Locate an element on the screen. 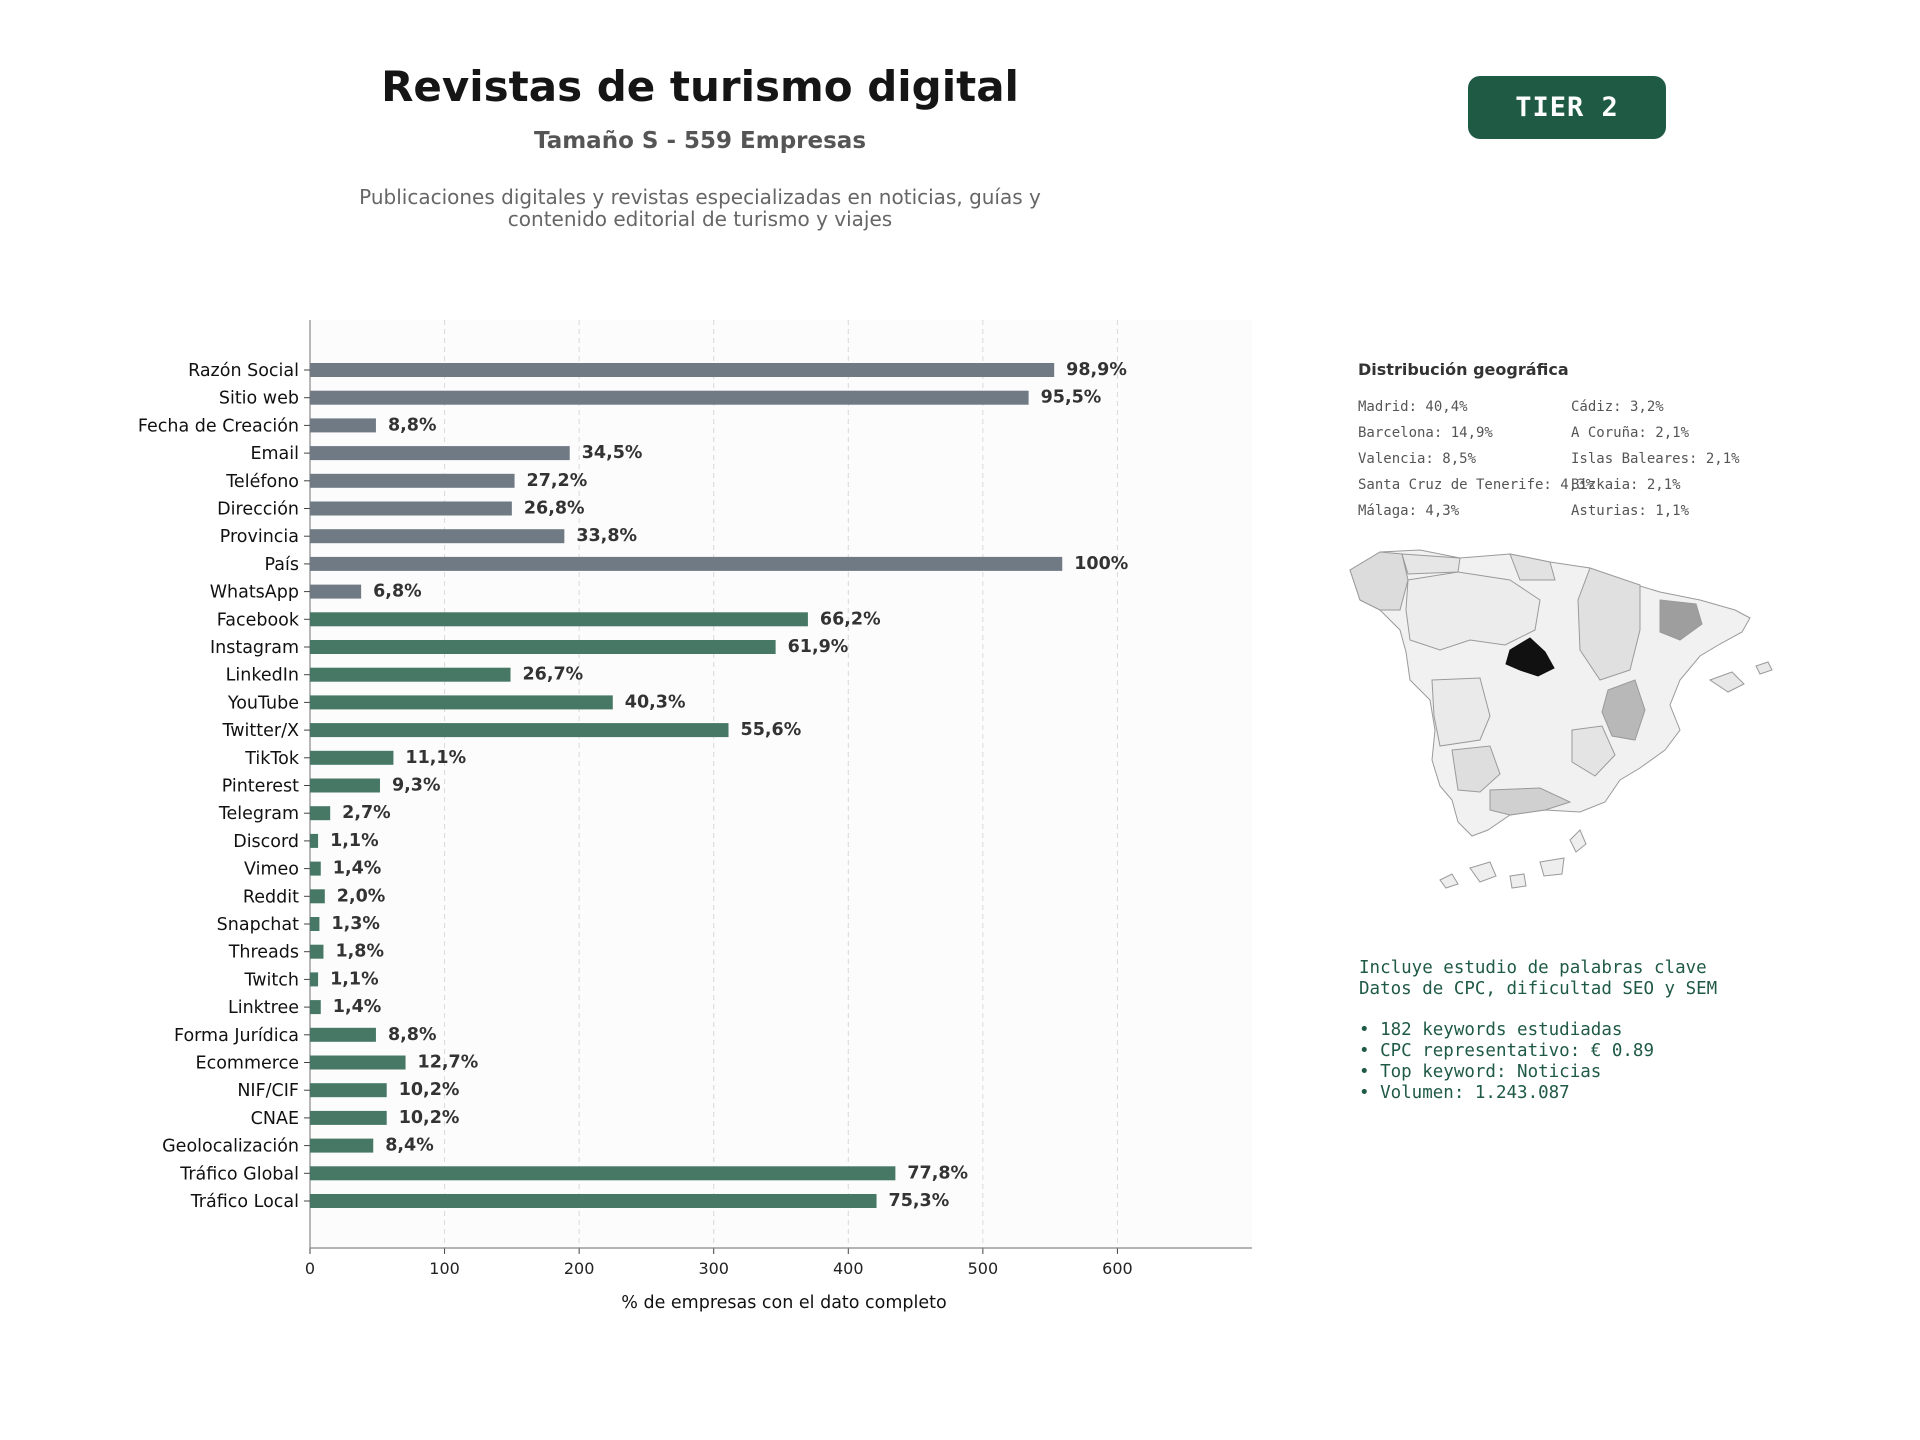 The height and width of the screenshot is (1440, 1920). data-label: 77,8% is located at coordinates (937, 1173).